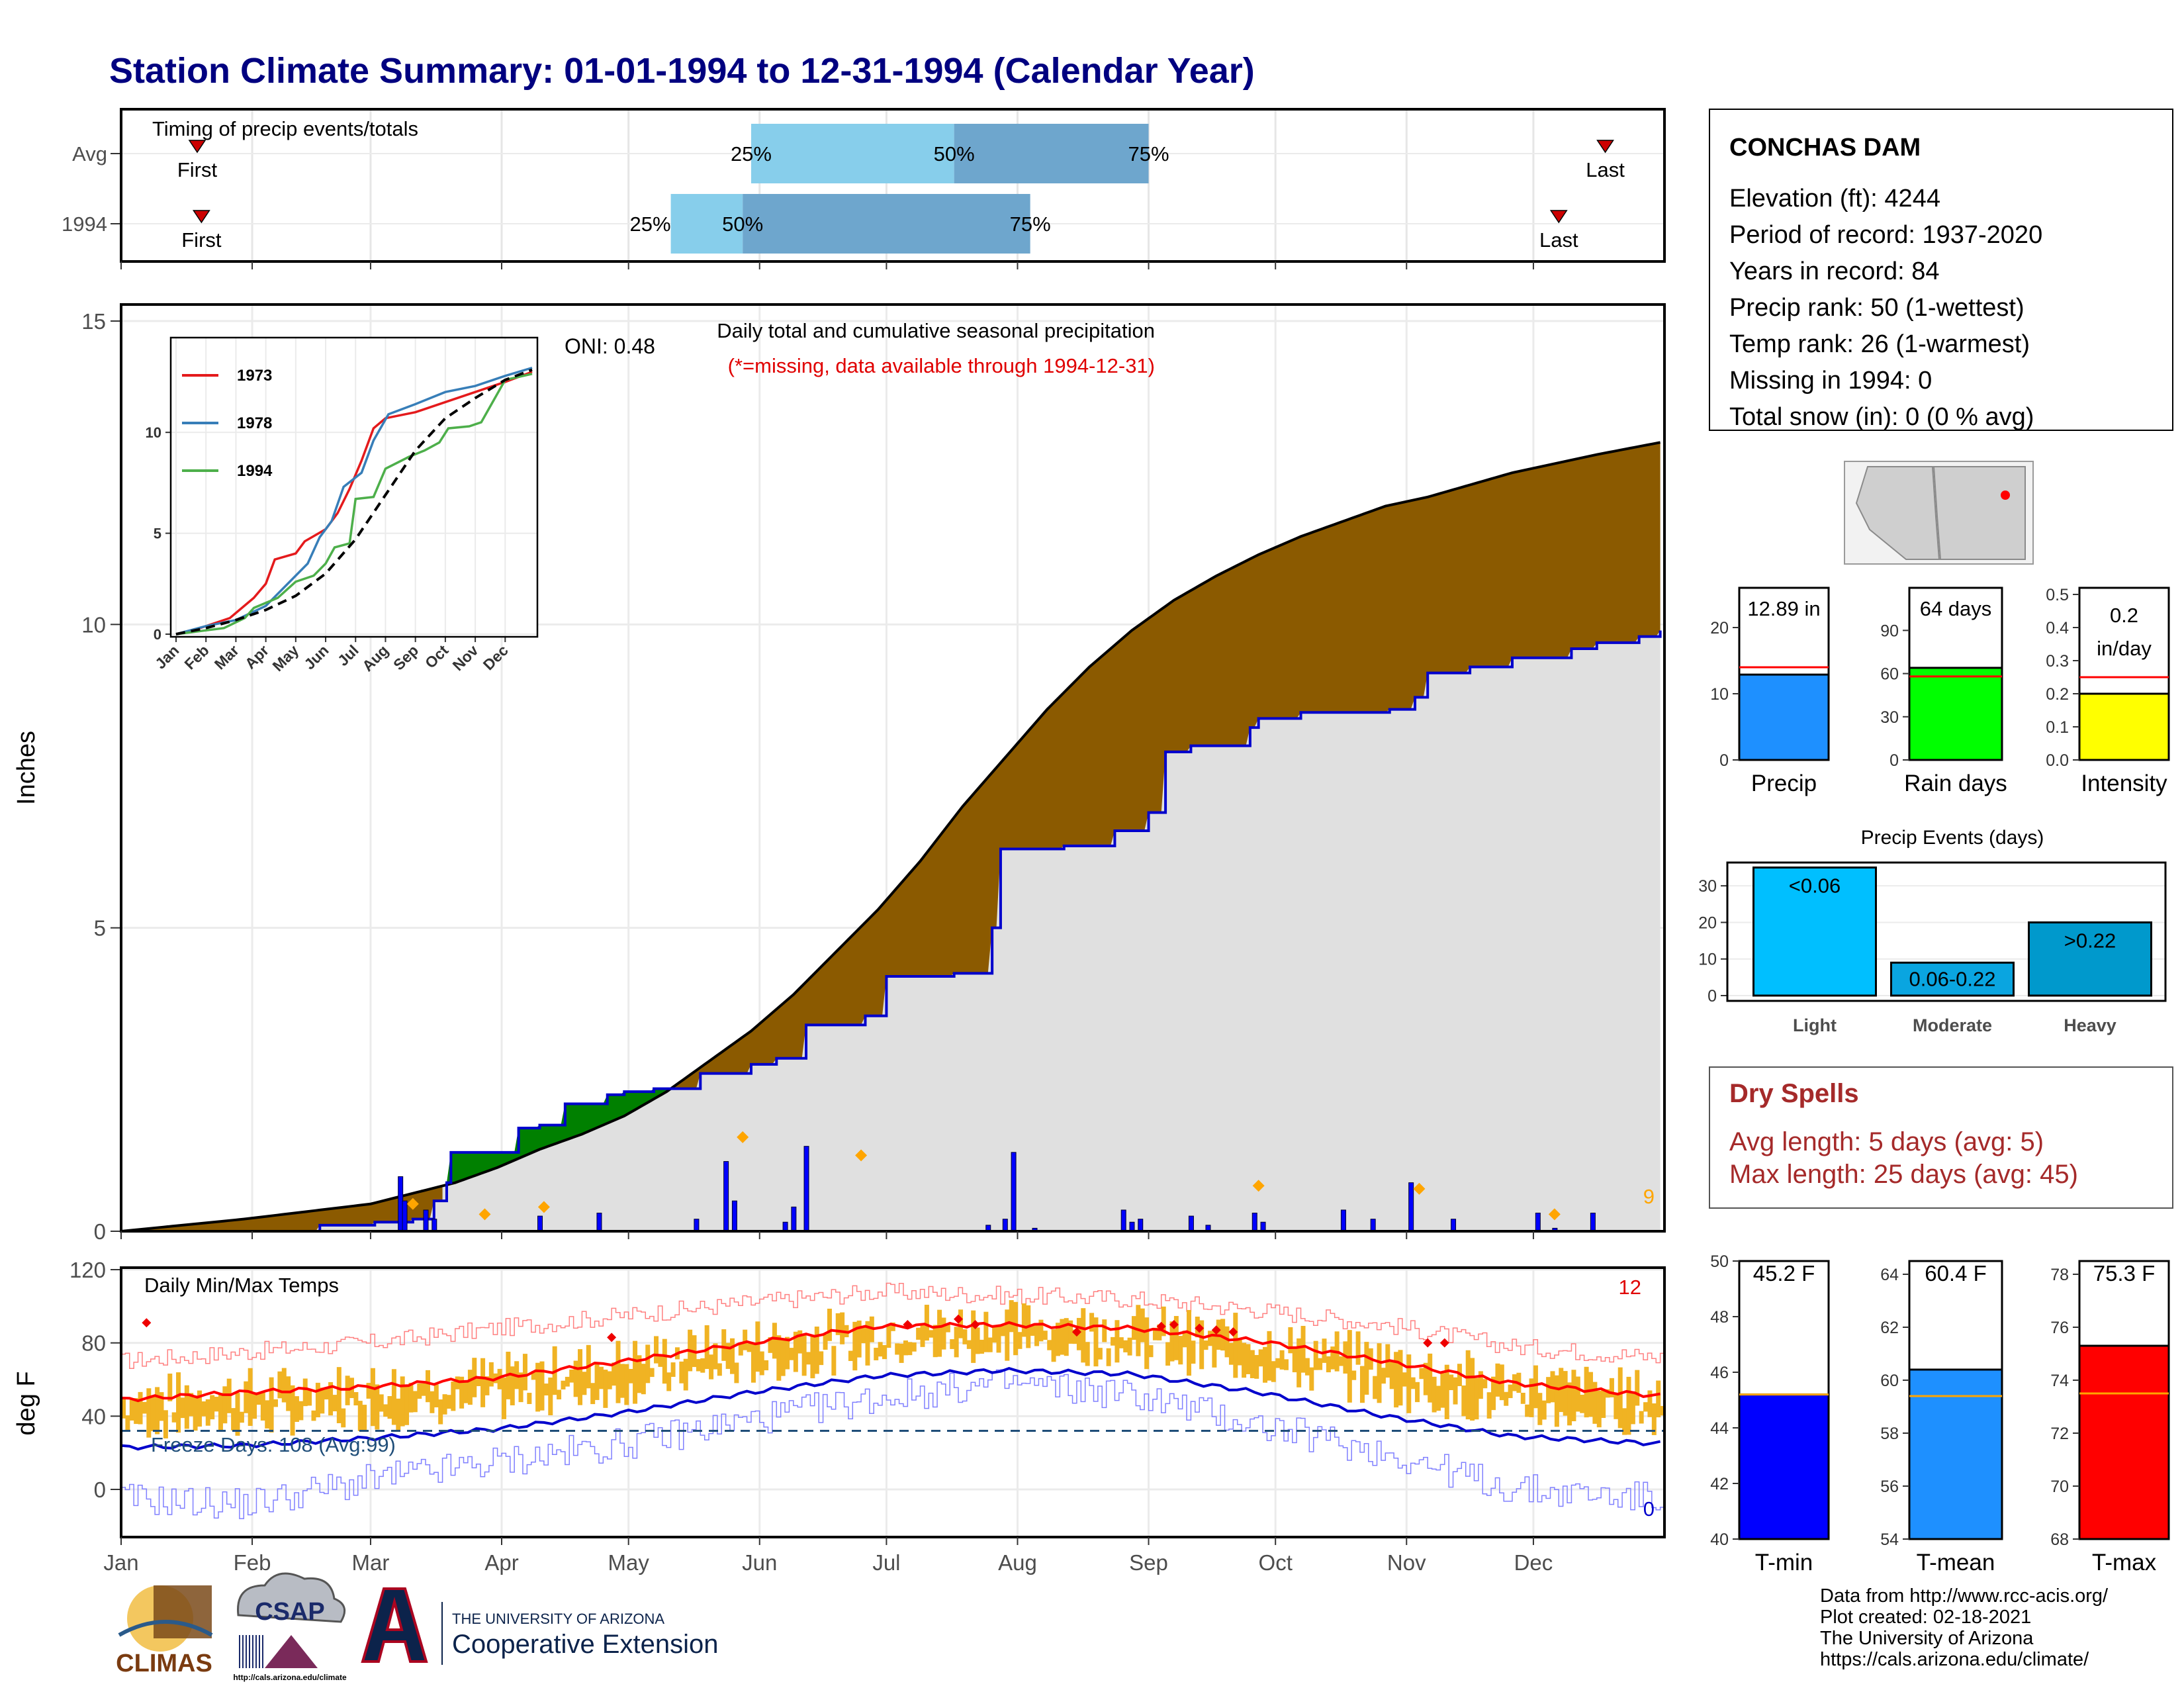 The width and height of the screenshot is (2184, 1688). I want to click on timing-title: Timing of precip events/totals, so click(285, 128).